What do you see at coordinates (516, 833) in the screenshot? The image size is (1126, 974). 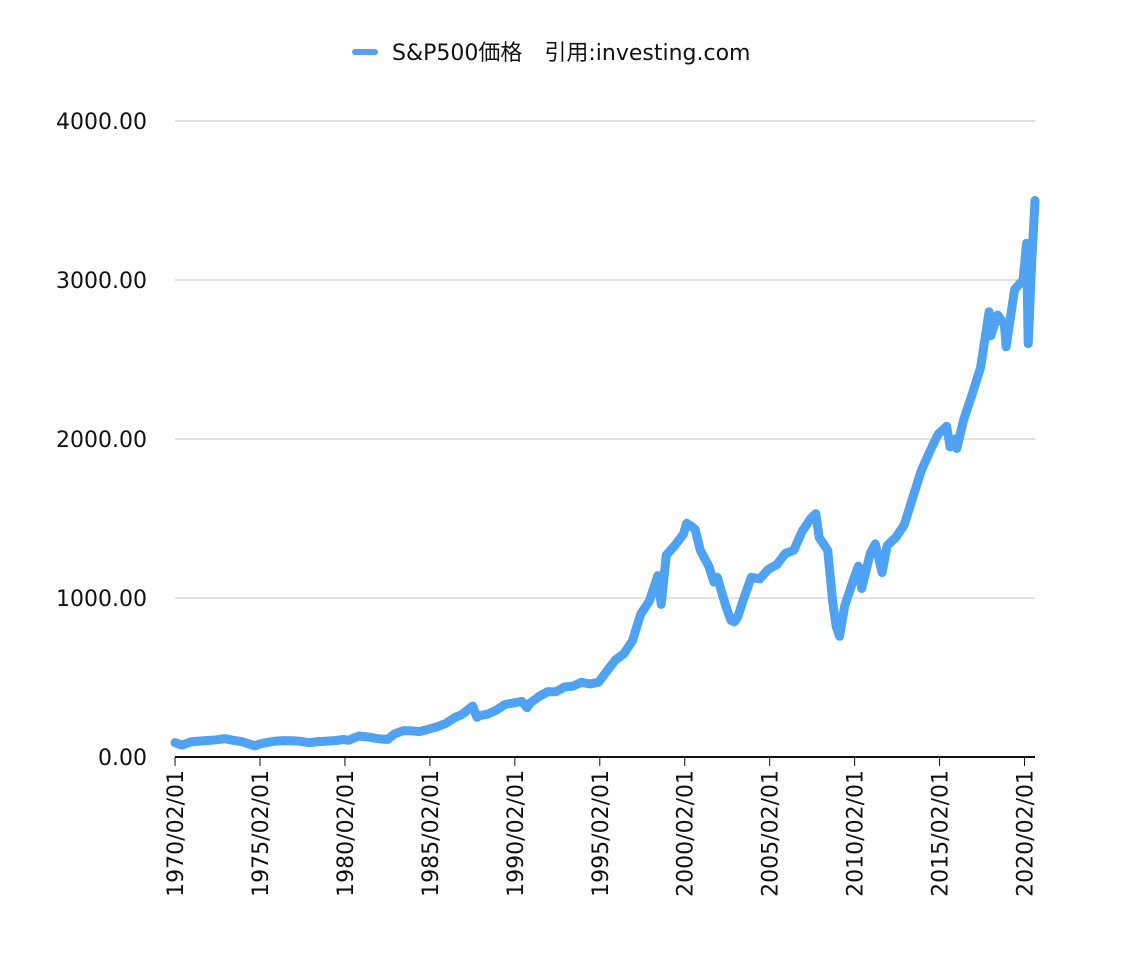 I see `x-tick-label: 1990/02/01` at bounding box center [516, 833].